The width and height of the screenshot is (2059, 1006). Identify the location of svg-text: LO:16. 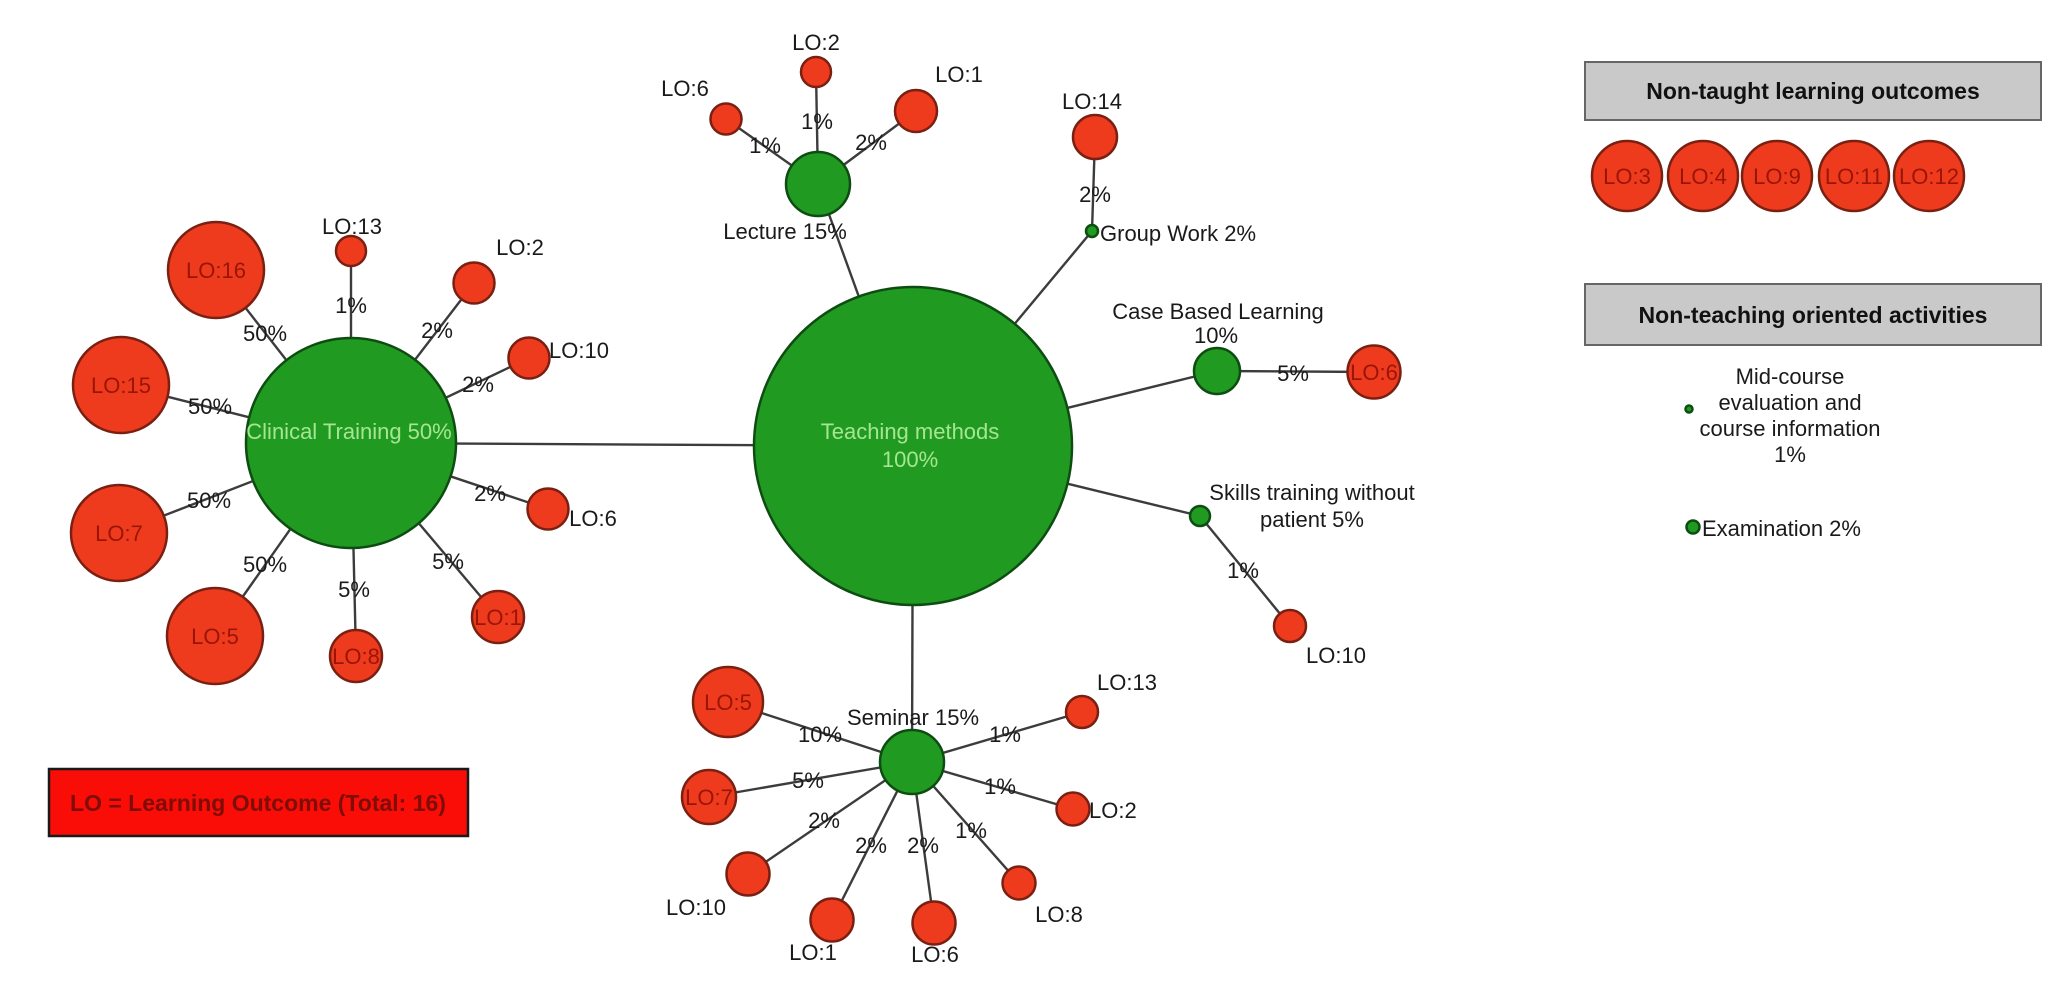
(216, 270).